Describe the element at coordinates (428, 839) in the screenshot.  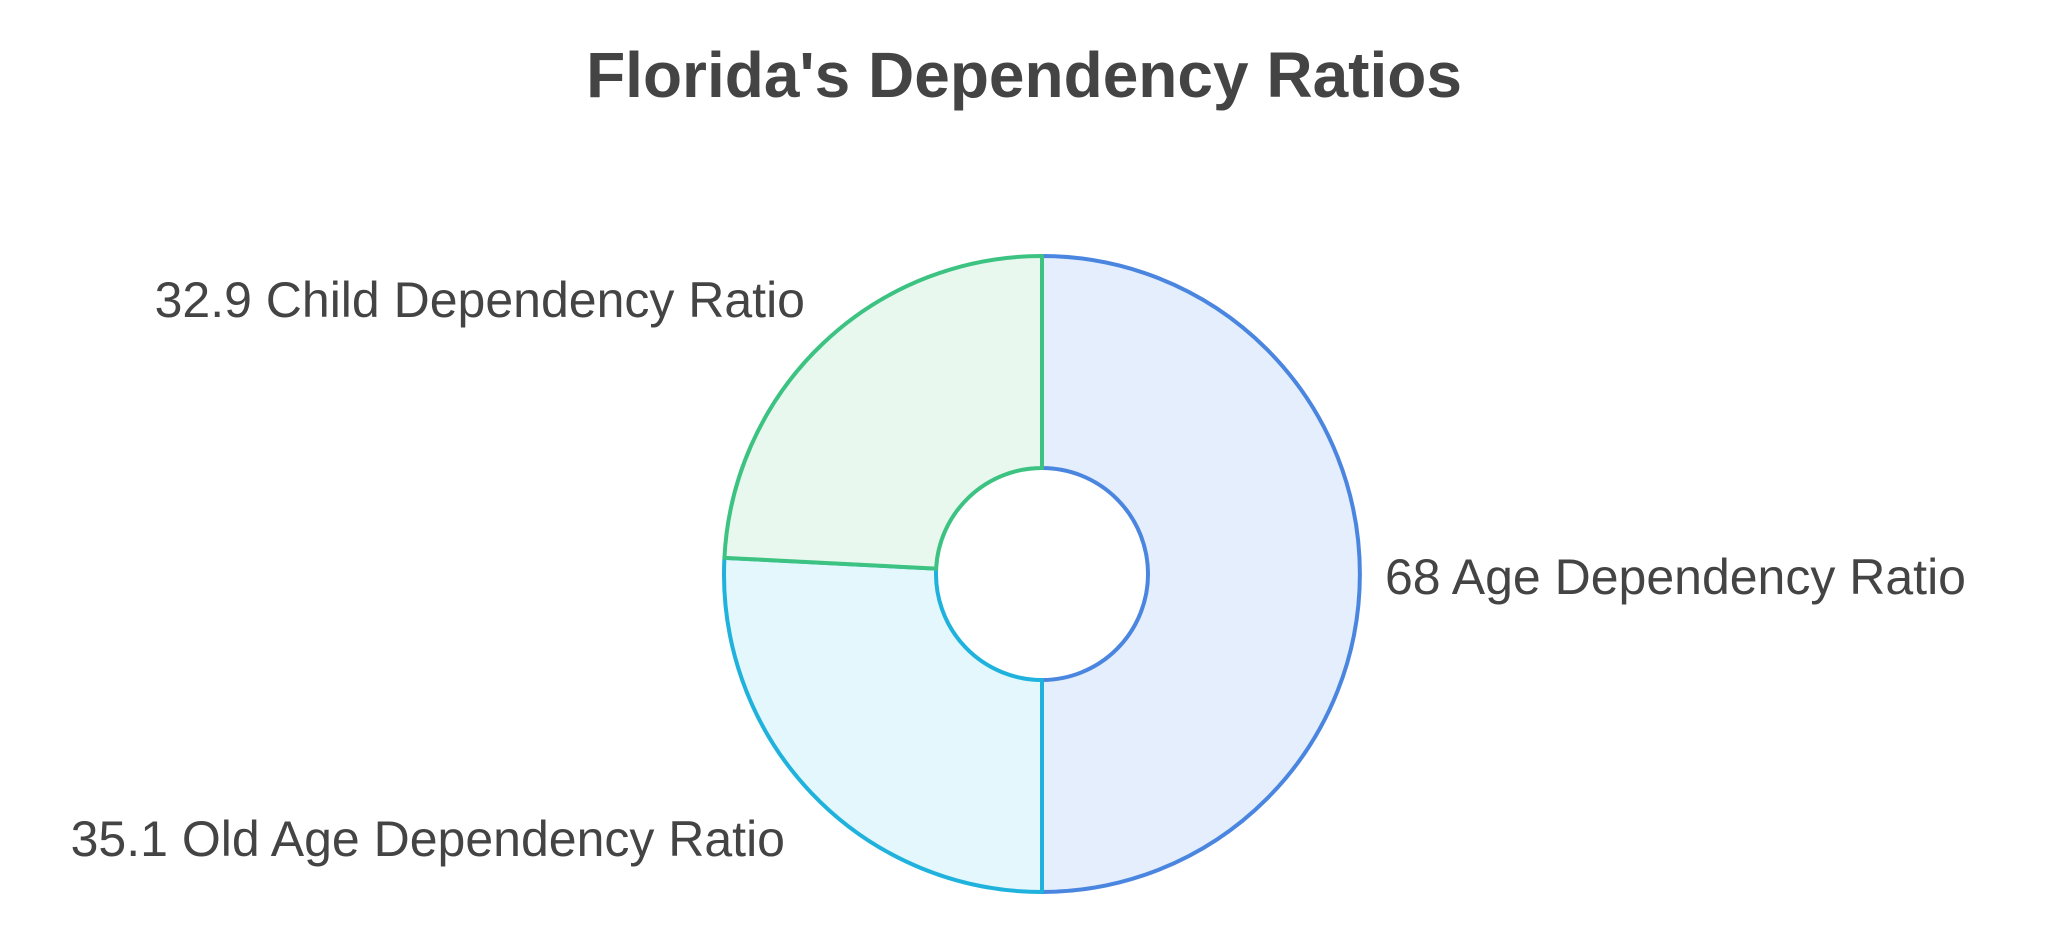
I see `slice-label-old-age-dependency-ratio: 35.1 Old Age Dependency Ratio` at that location.